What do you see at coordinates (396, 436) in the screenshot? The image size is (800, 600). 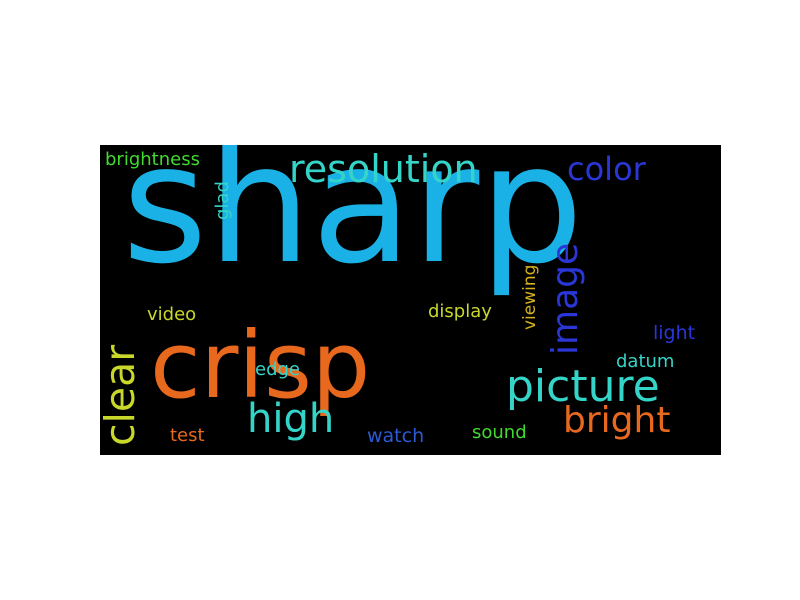 I see `word-watch: watch` at bounding box center [396, 436].